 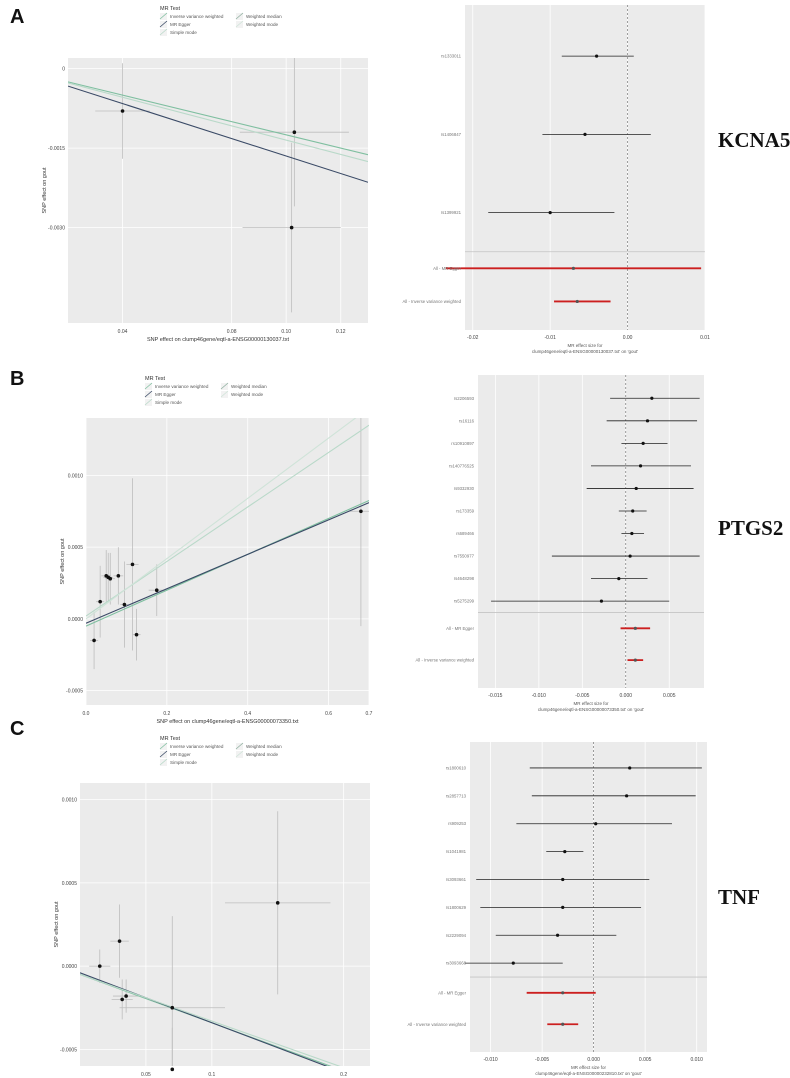 I want to click on forest-row-label: rs2857713, so click(x=456, y=795).